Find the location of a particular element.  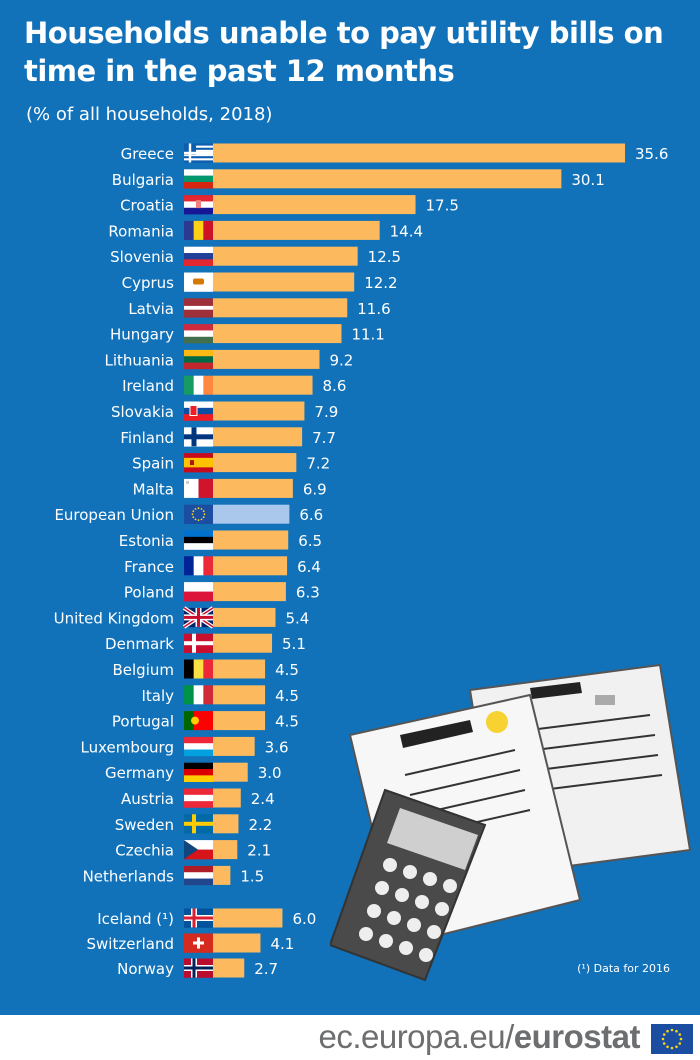

data-label: 4.1 is located at coordinates (282, 944).